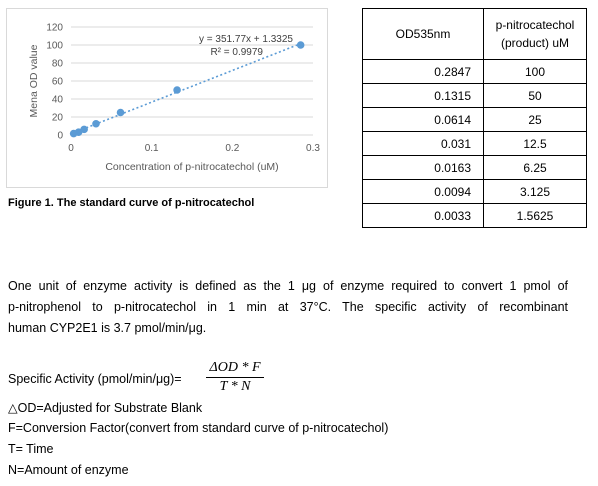 Image resolution: width=598 pixels, height=486 pixels. Describe the element at coordinates (535, 25) in the screenshot. I see `header-p-nitrocatechol-line1: p-nitrocatechol` at that location.